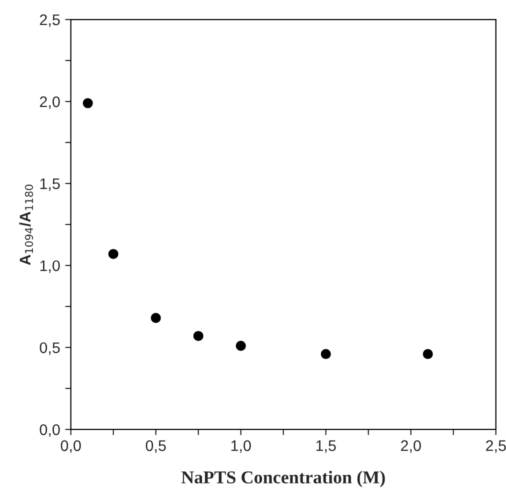 The width and height of the screenshot is (506, 488). What do you see at coordinates (50, 21) in the screenshot?
I see `y-tick-label: 2,5` at bounding box center [50, 21].